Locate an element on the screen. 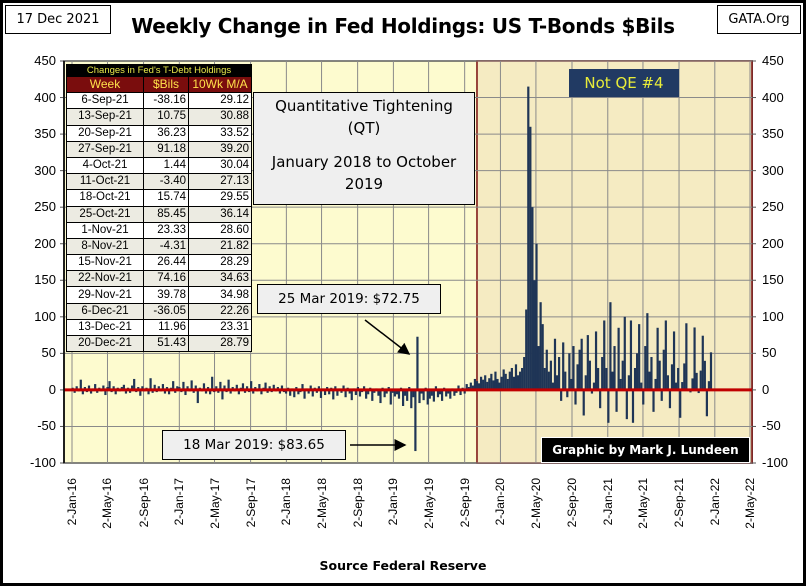 This screenshot has height=586, width=806. y-tick-label-right: -50 is located at coordinates (771, 426).